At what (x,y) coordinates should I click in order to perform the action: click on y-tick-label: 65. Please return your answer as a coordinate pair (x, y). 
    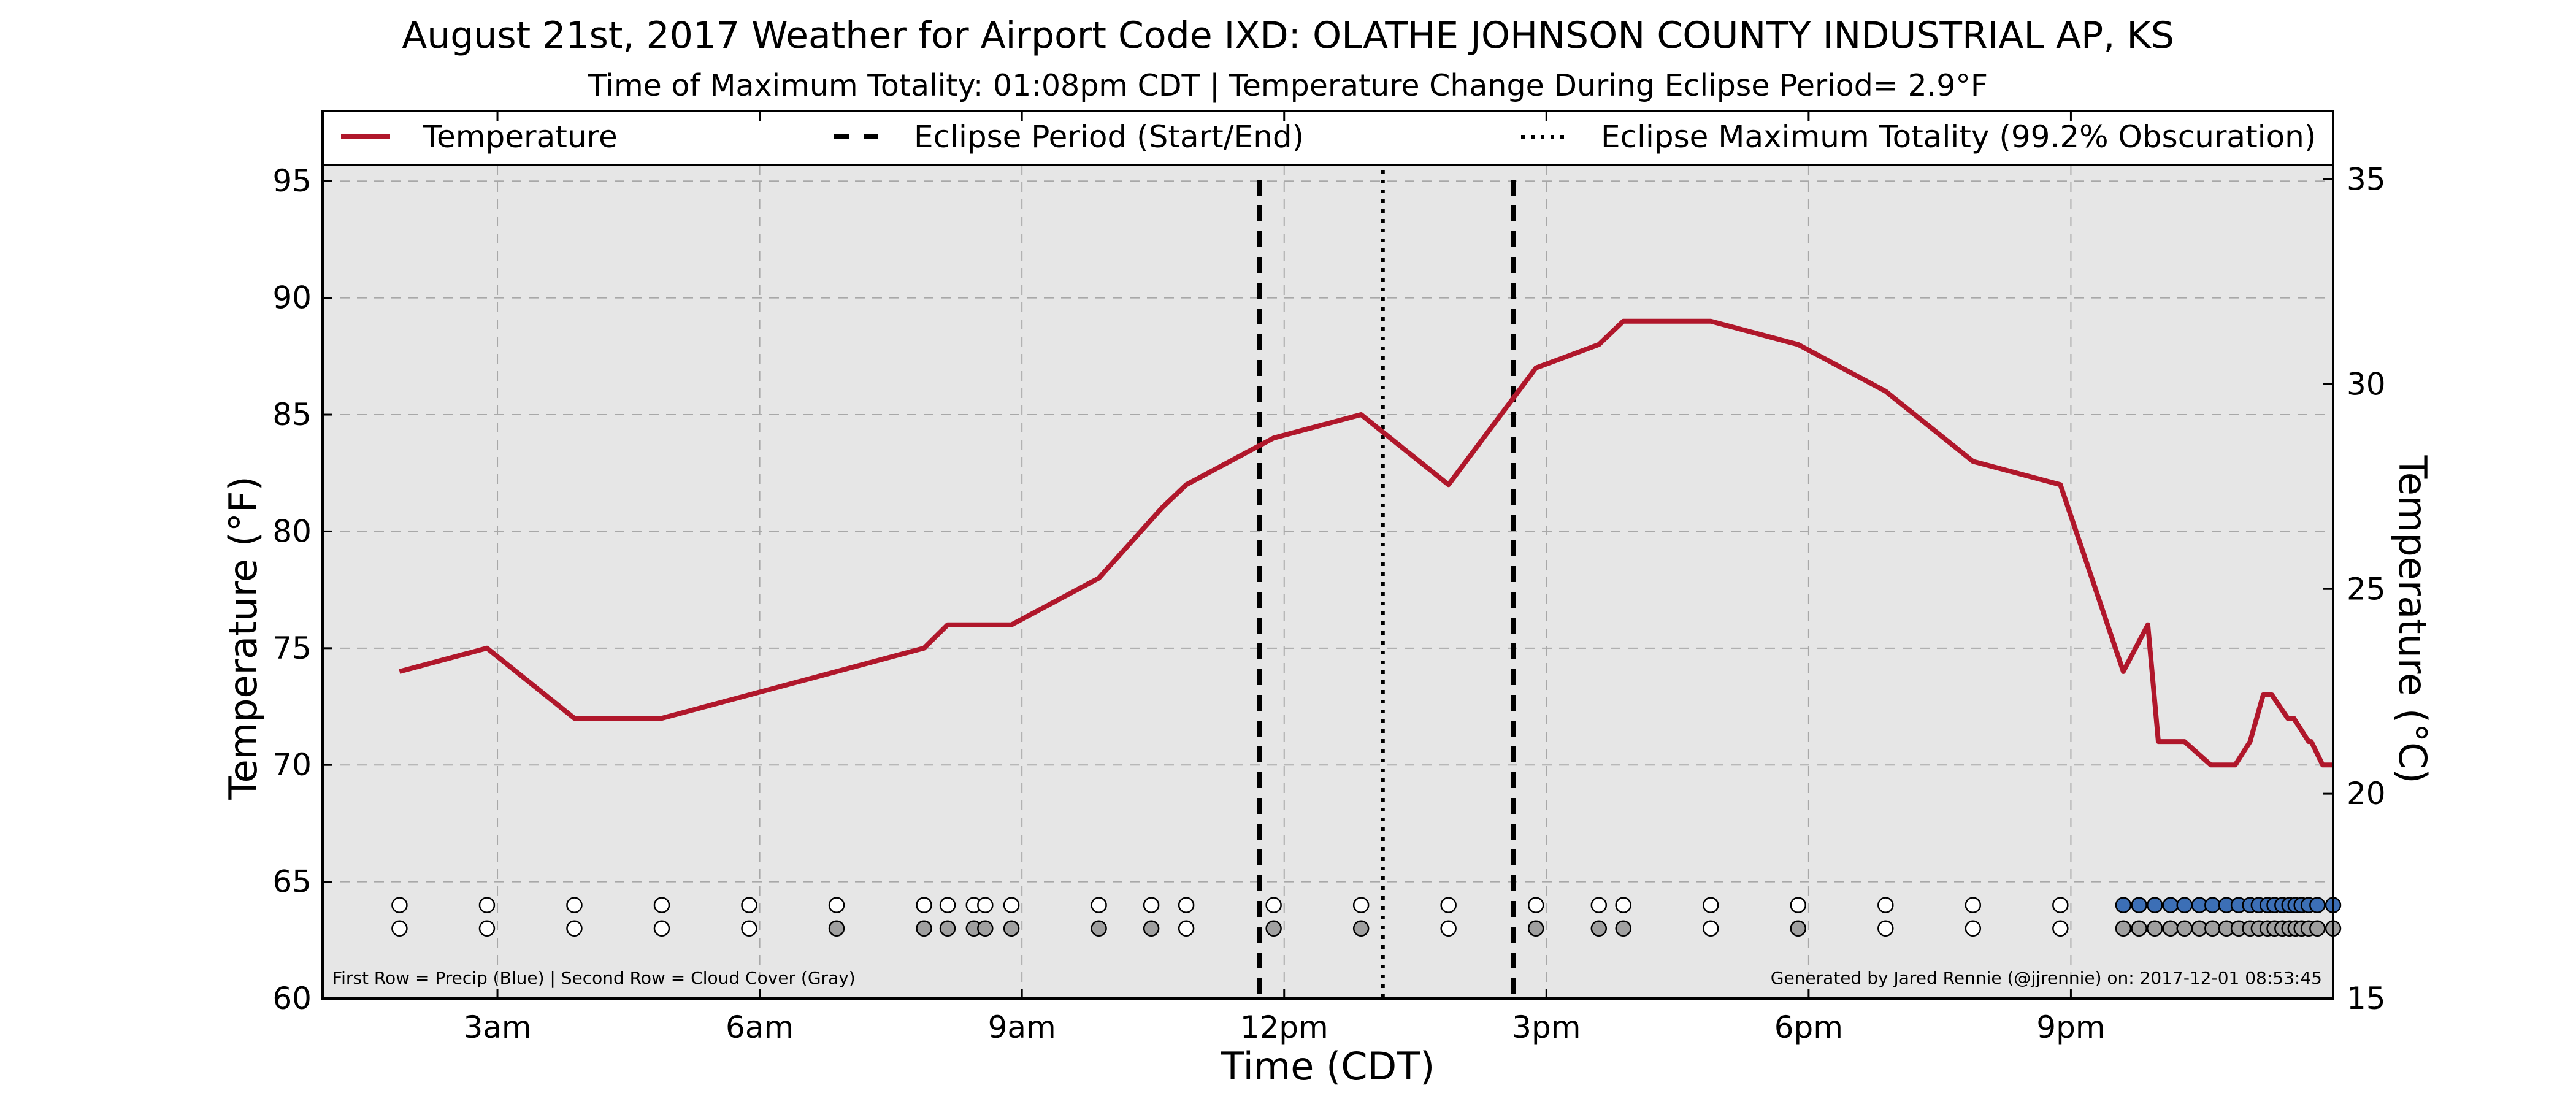
    Looking at the image, I should click on (292, 882).